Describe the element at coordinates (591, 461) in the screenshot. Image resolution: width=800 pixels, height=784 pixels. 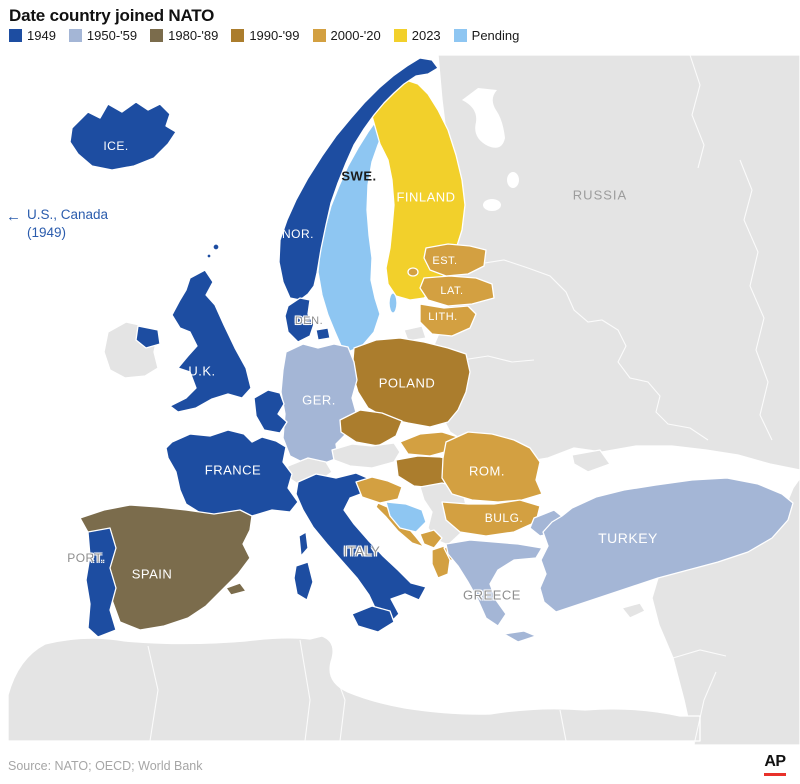
I see `country-crimea` at that location.